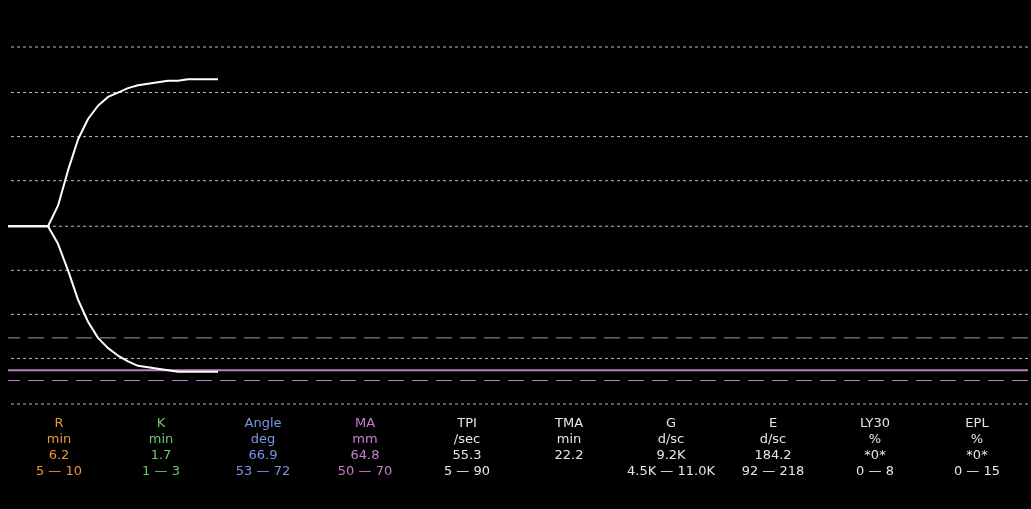  Describe the element at coordinates (365, 446) in the screenshot. I see `text: MA mm 64.8 50 — 70` at that location.